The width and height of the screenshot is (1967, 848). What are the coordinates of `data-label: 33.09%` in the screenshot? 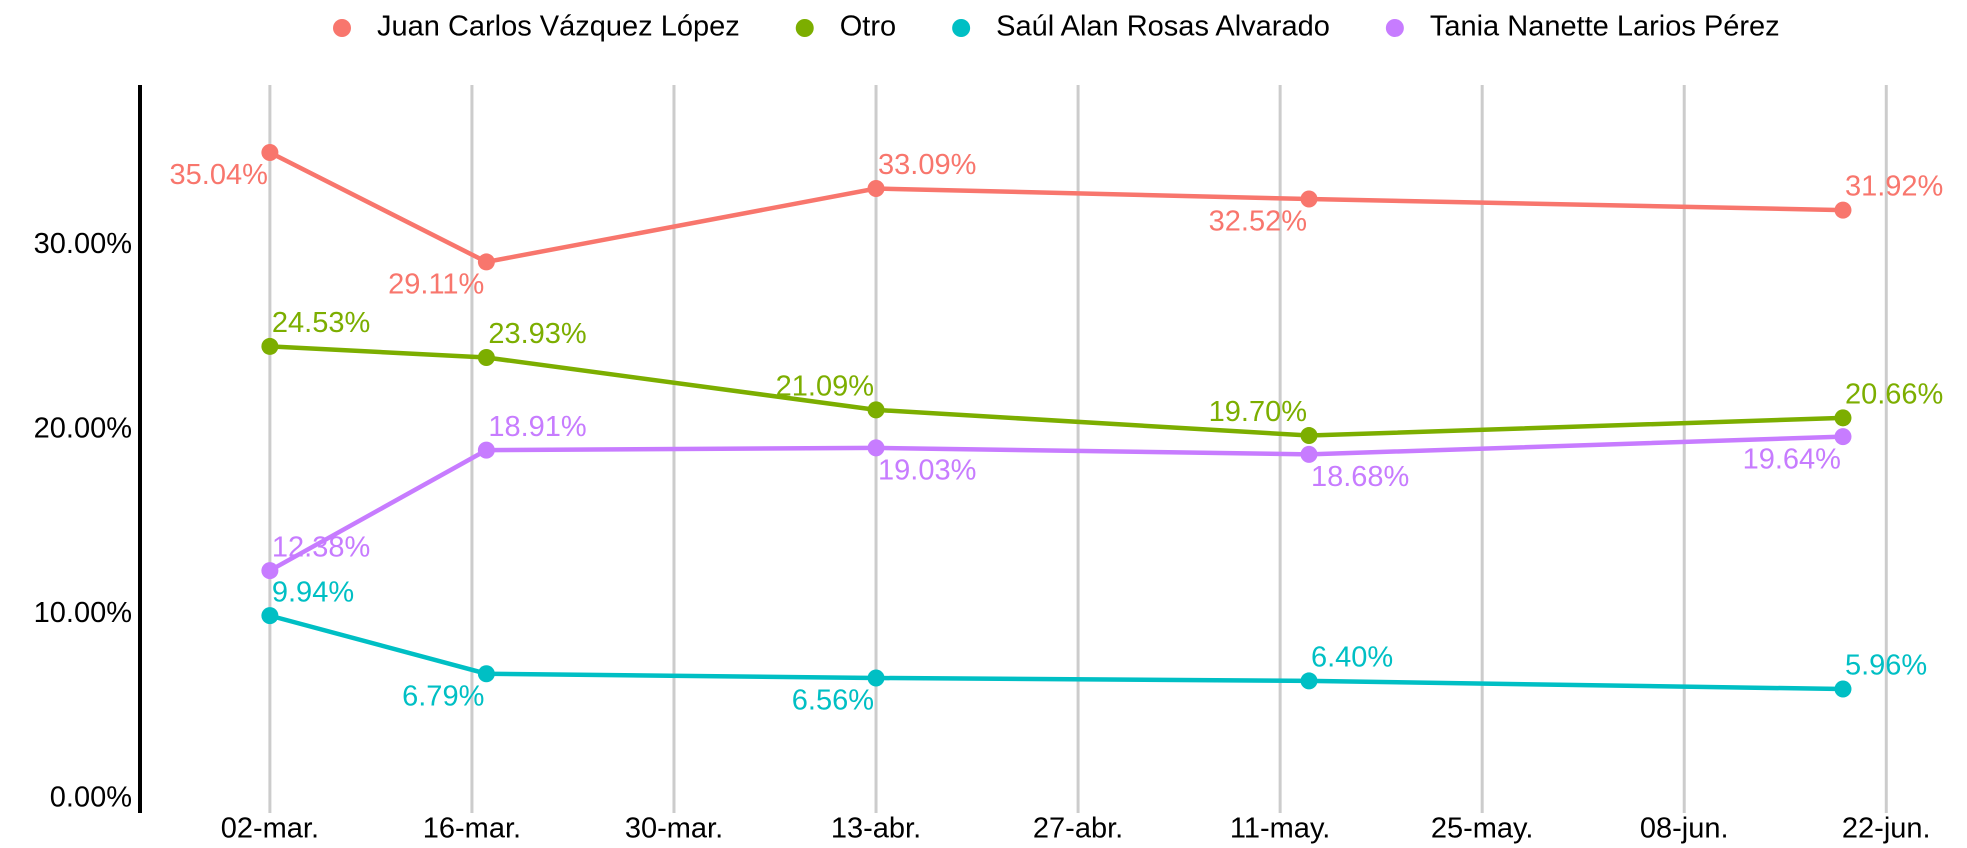 It's located at (927, 165).